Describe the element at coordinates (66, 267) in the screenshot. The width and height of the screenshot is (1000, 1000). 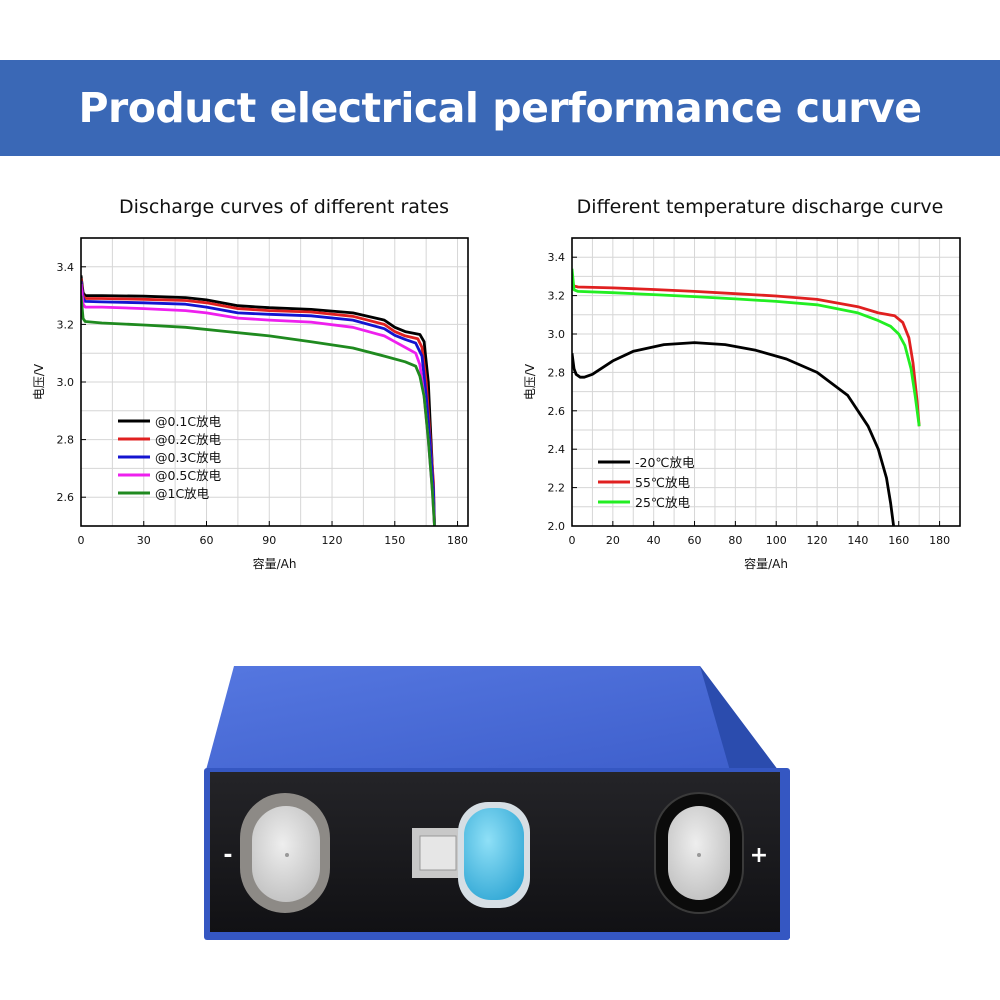
I see `rate-y-tick-label: 3.4` at that location.